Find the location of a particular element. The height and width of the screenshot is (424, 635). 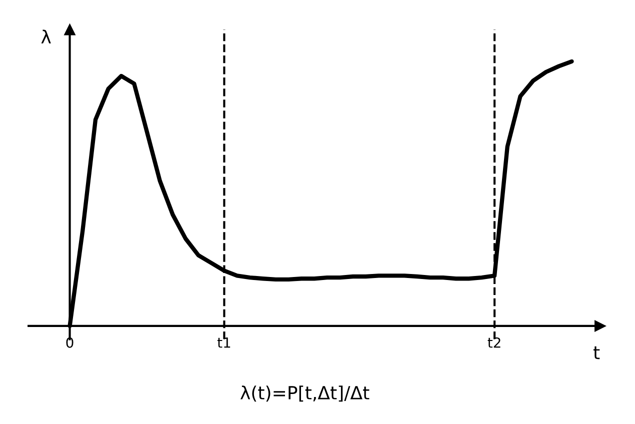

y-axis-title: λ is located at coordinates (46, 37).